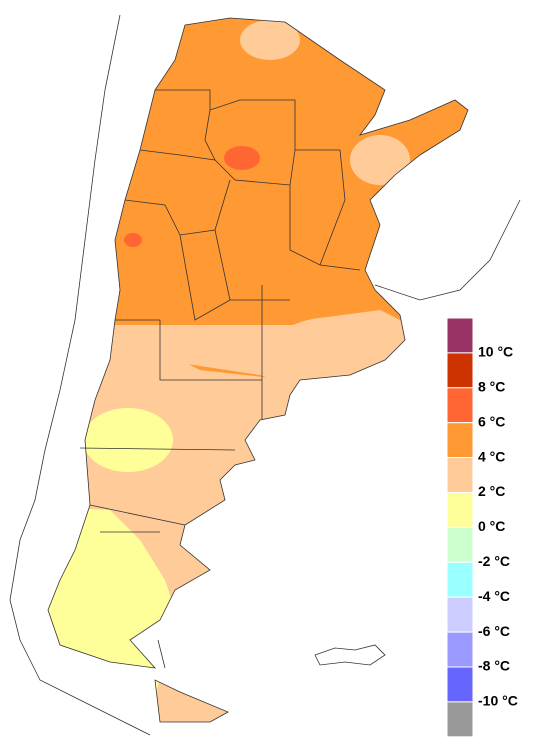 Image resolution: width=538 pixels, height=745 pixels. What do you see at coordinates (494, 631) in the screenshot?
I see `legend-label: -6 °C` at bounding box center [494, 631].